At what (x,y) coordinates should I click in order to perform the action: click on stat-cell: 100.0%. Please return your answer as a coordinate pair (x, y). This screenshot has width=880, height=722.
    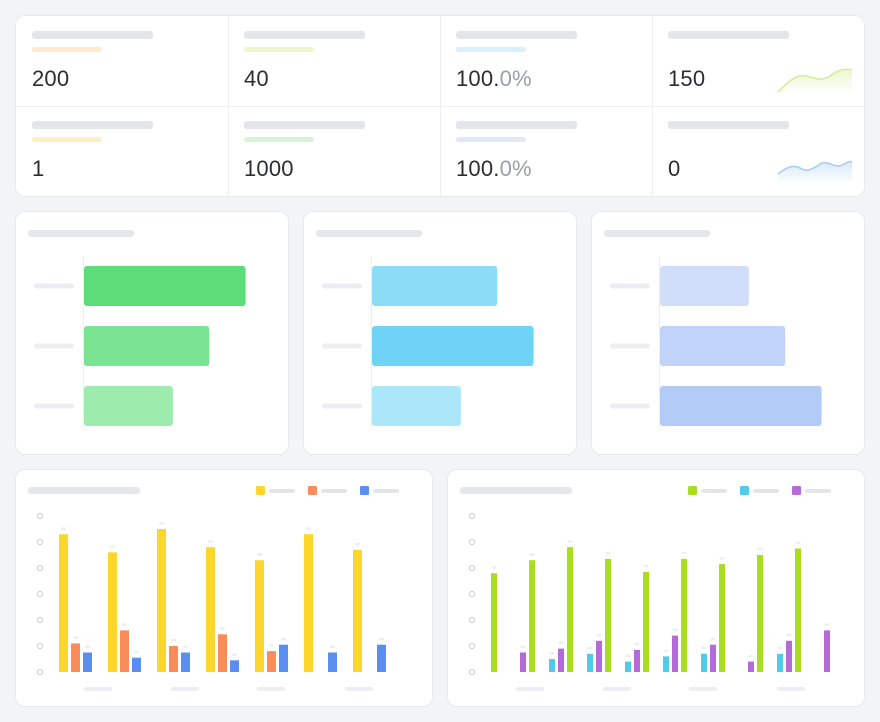
    Looking at the image, I should click on (546, 151).